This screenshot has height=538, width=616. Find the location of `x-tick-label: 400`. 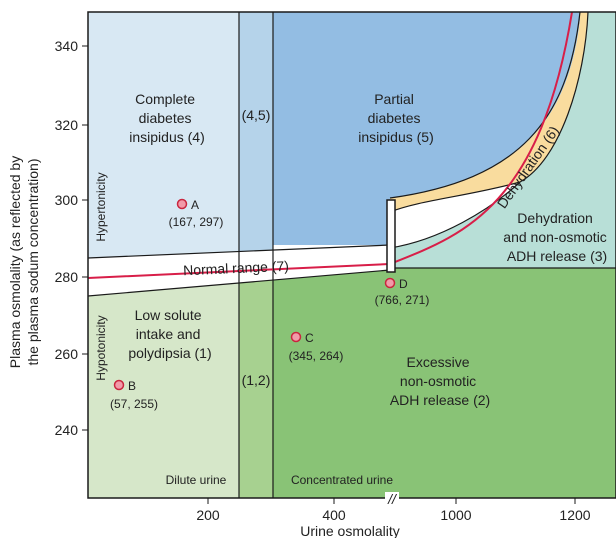

x-tick-label: 400 is located at coordinates (334, 515).